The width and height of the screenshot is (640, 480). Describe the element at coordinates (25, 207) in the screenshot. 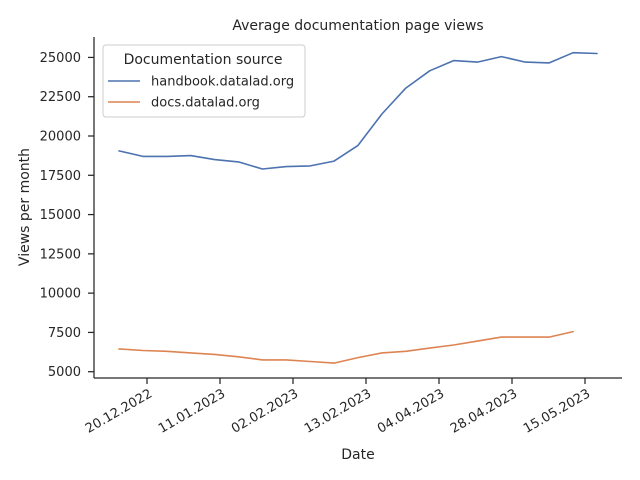

I see `y-axis-label: Views per month` at that location.